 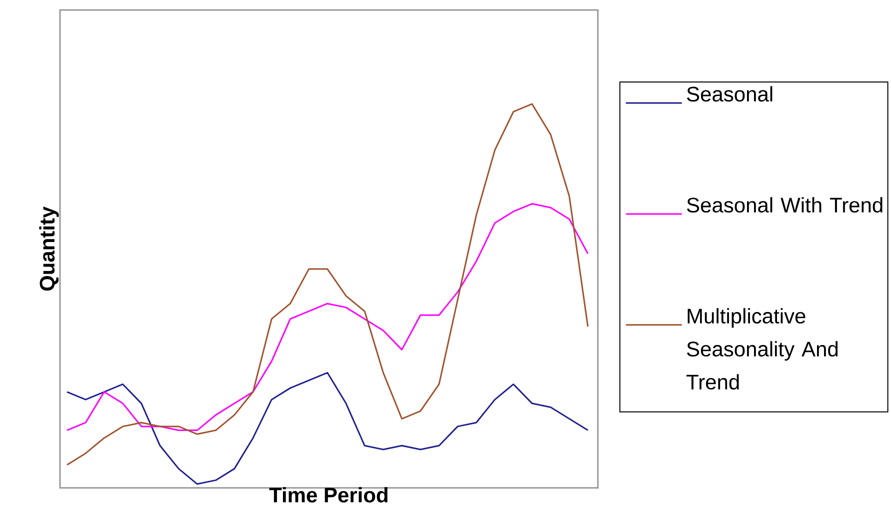 What do you see at coordinates (762, 349) in the screenshot?
I see `legend-label: Multiplicative Seasonality And Trend` at bounding box center [762, 349].